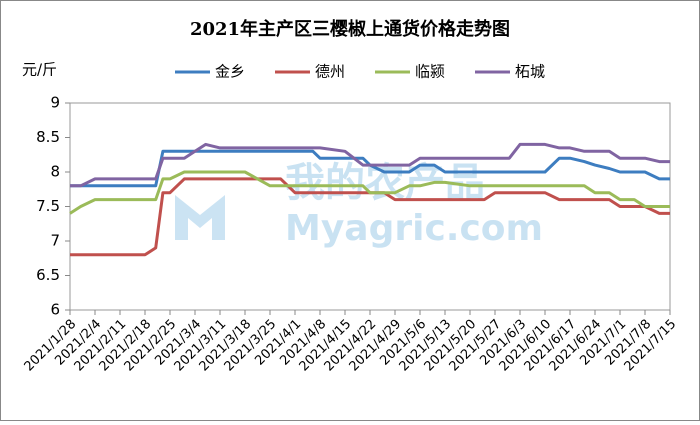 The image size is (700, 425). Describe the element at coordinates (48, 275) in the screenshot. I see `y-tick-label: 6.5` at that location.